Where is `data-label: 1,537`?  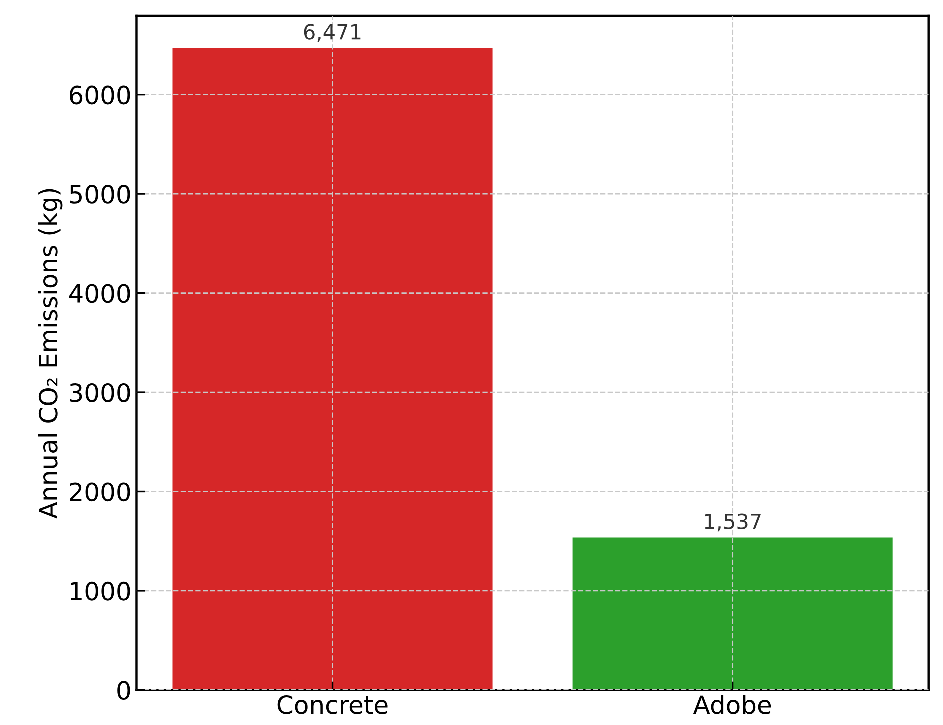
data-label: 1,537 is located at coordinates (733, 523).